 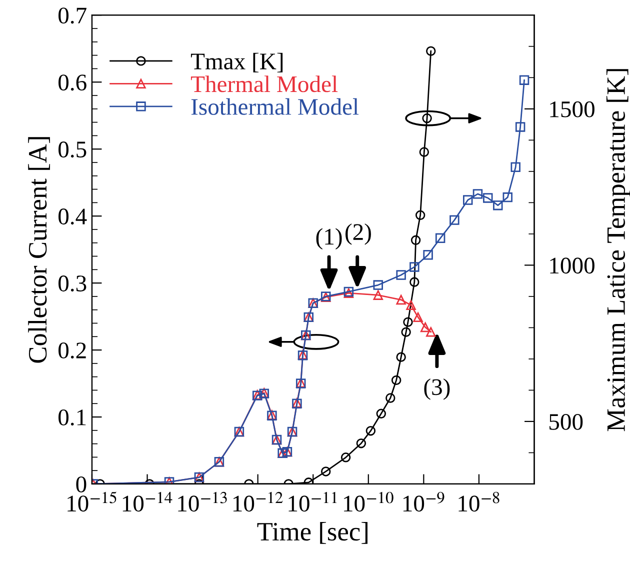 What do you see at coordinates (312, 533) in the screenshot?
I see `x-axis-title: Time [sec]` at bounding box center [312, 533].